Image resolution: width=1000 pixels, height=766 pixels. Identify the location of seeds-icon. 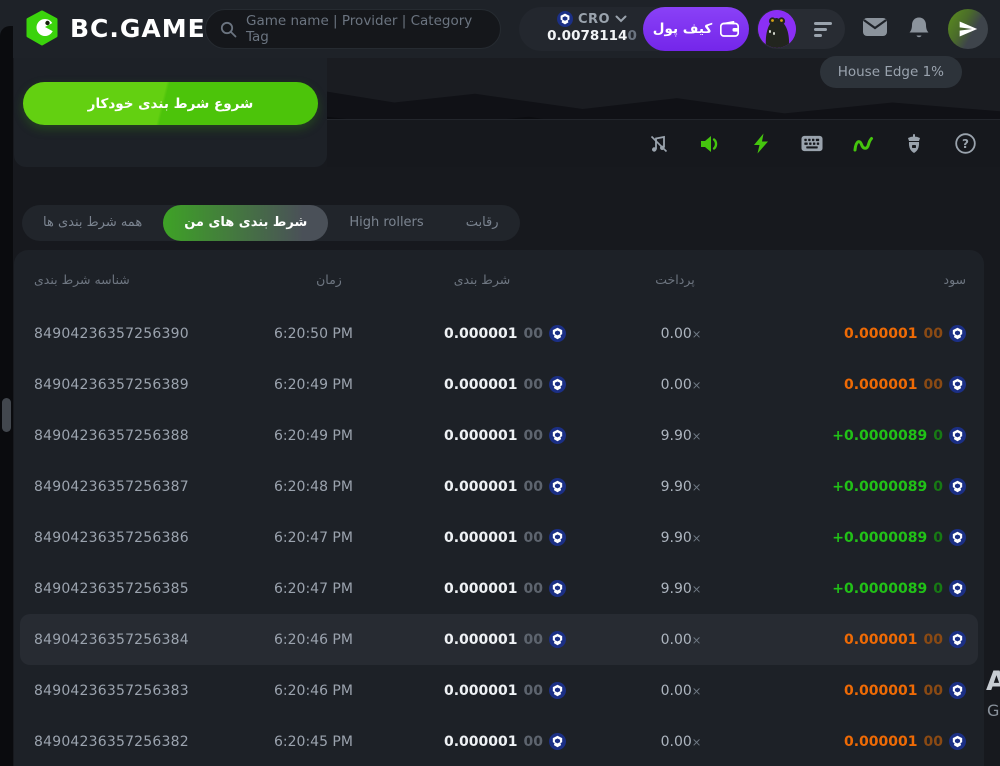
(914, 144).